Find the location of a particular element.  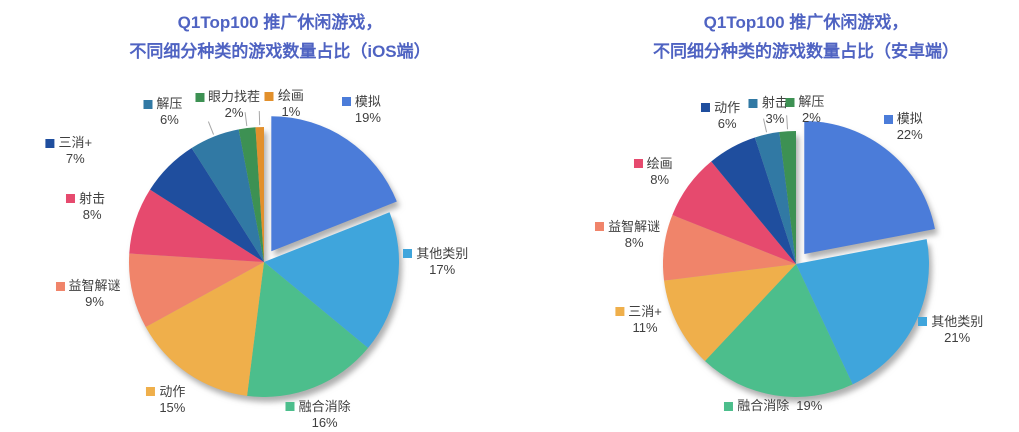

label-leader-lines-ios is located at coordinates (234, 123).